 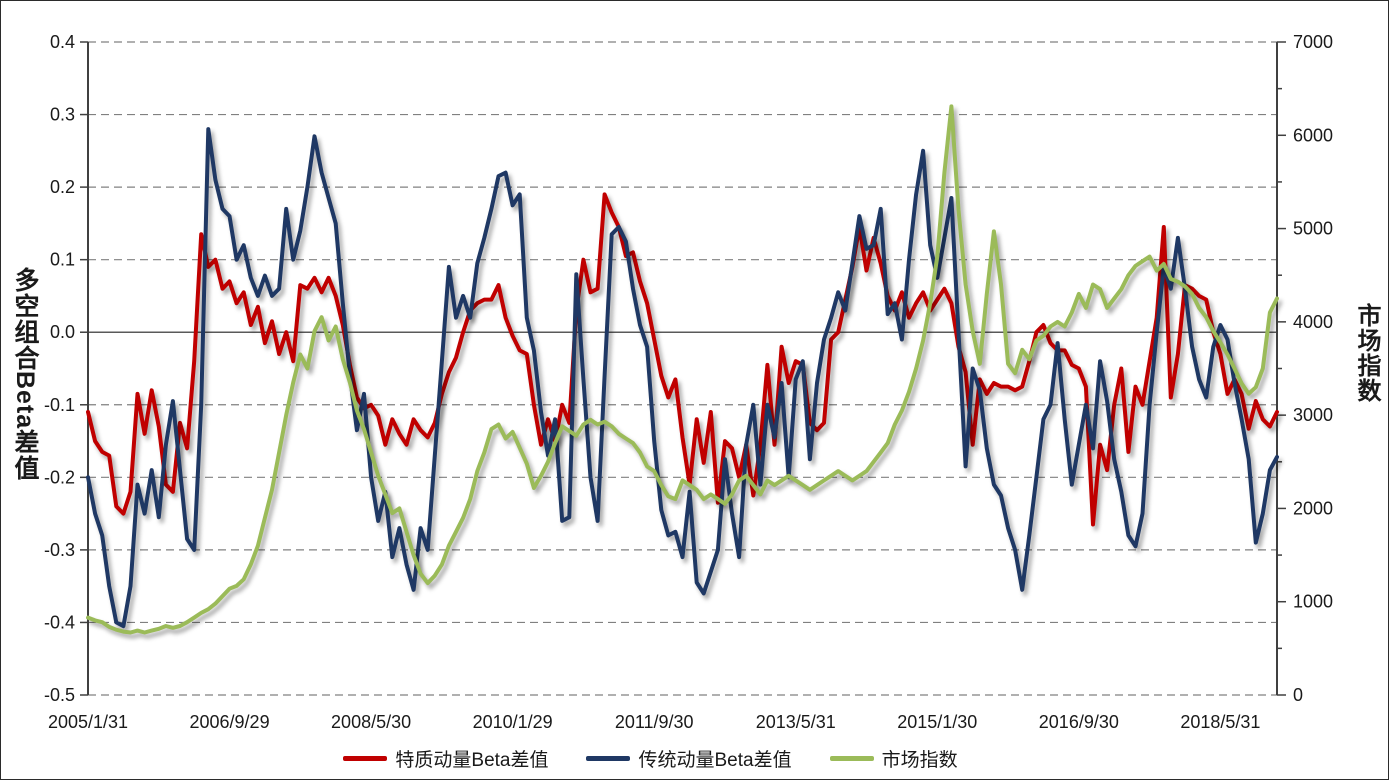 What do you see at coordinates (59, 622) in the screenshot?
I see `left-axis-tick-label: -0.4` at bounding box center [59, 622].